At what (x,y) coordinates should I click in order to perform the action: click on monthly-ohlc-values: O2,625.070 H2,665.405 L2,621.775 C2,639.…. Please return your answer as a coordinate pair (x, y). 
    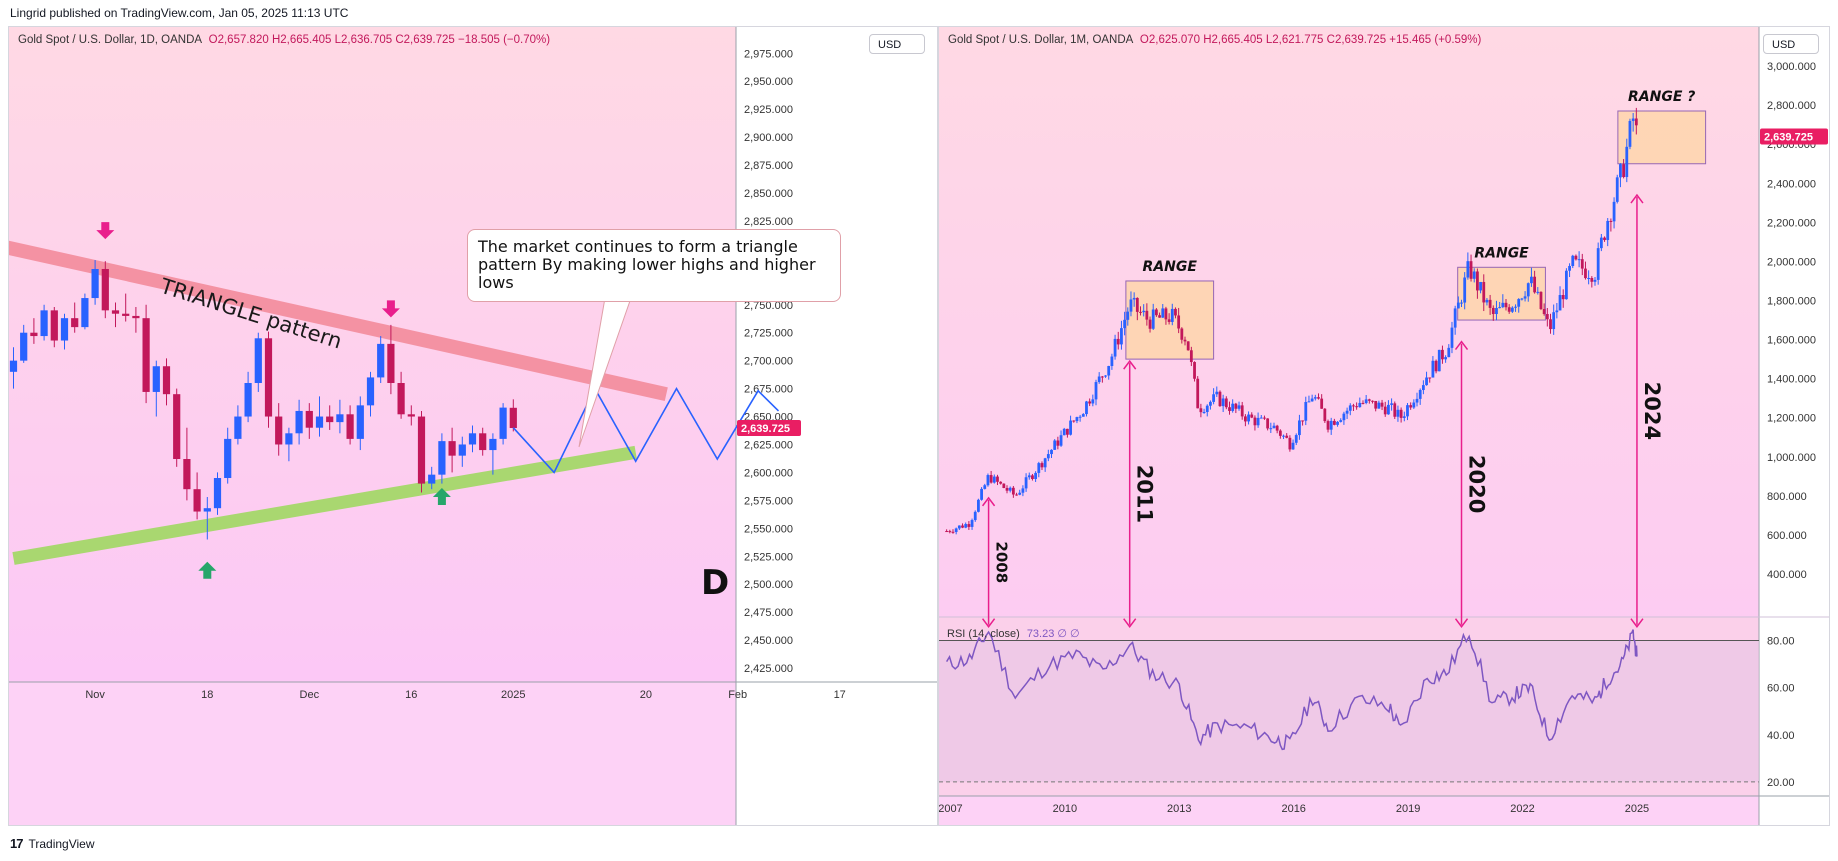
    Looking at the image, I should click on (1310, 40).